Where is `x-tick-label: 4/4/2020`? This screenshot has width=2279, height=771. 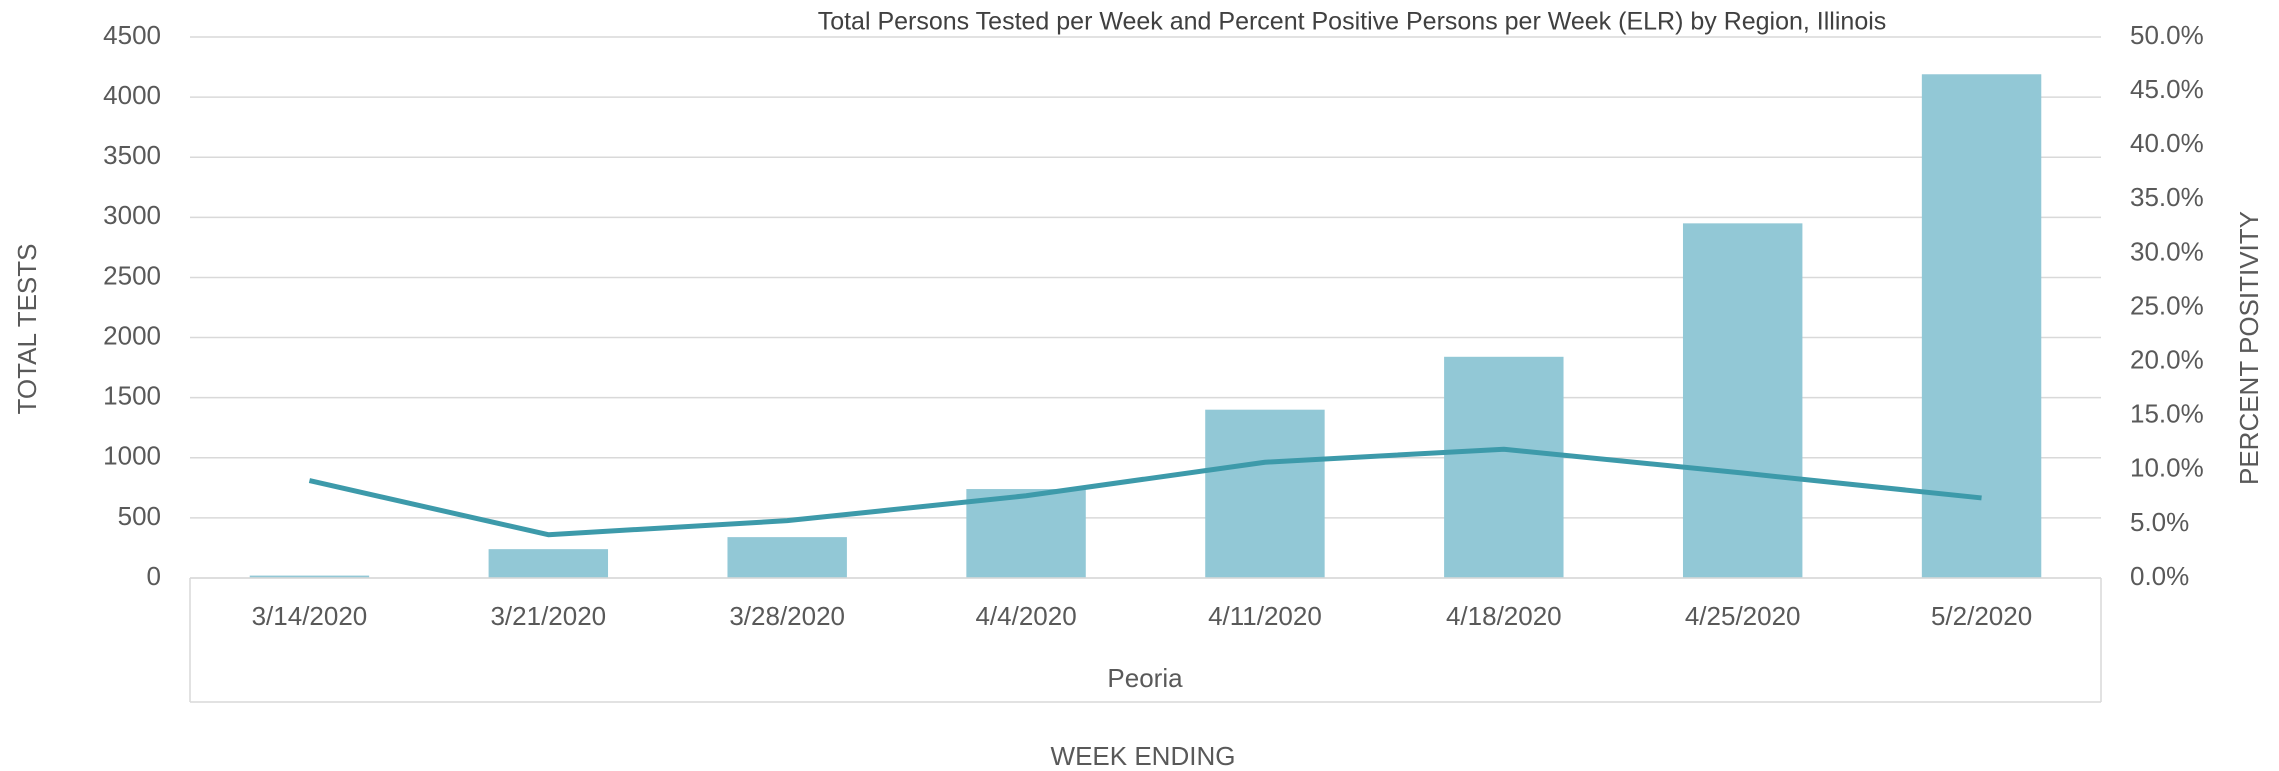
x-tick-label: 4/4/2020 is located at coordinates (1025, 616).